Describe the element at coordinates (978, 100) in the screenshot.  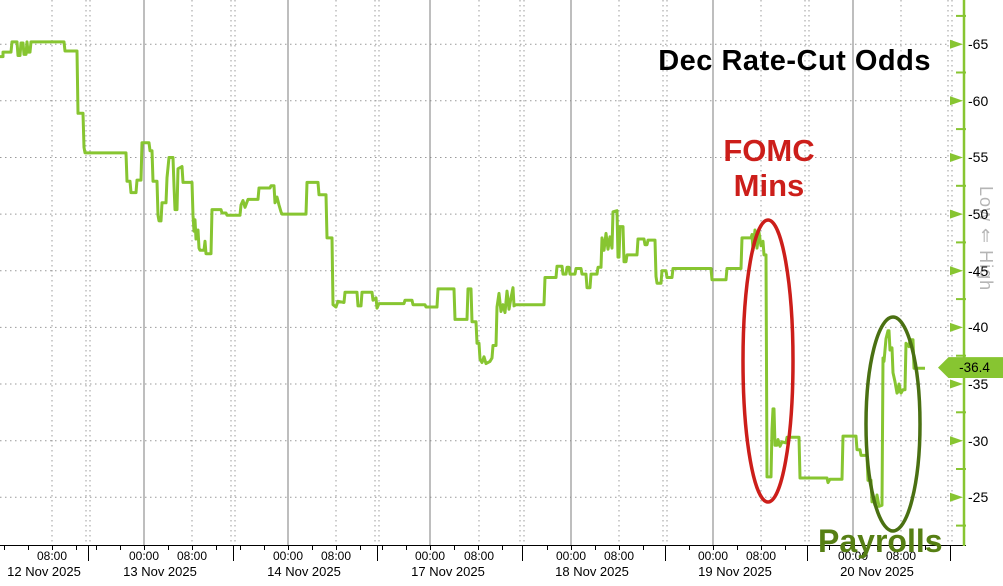
I see `y-axis-label: -60` at that location.